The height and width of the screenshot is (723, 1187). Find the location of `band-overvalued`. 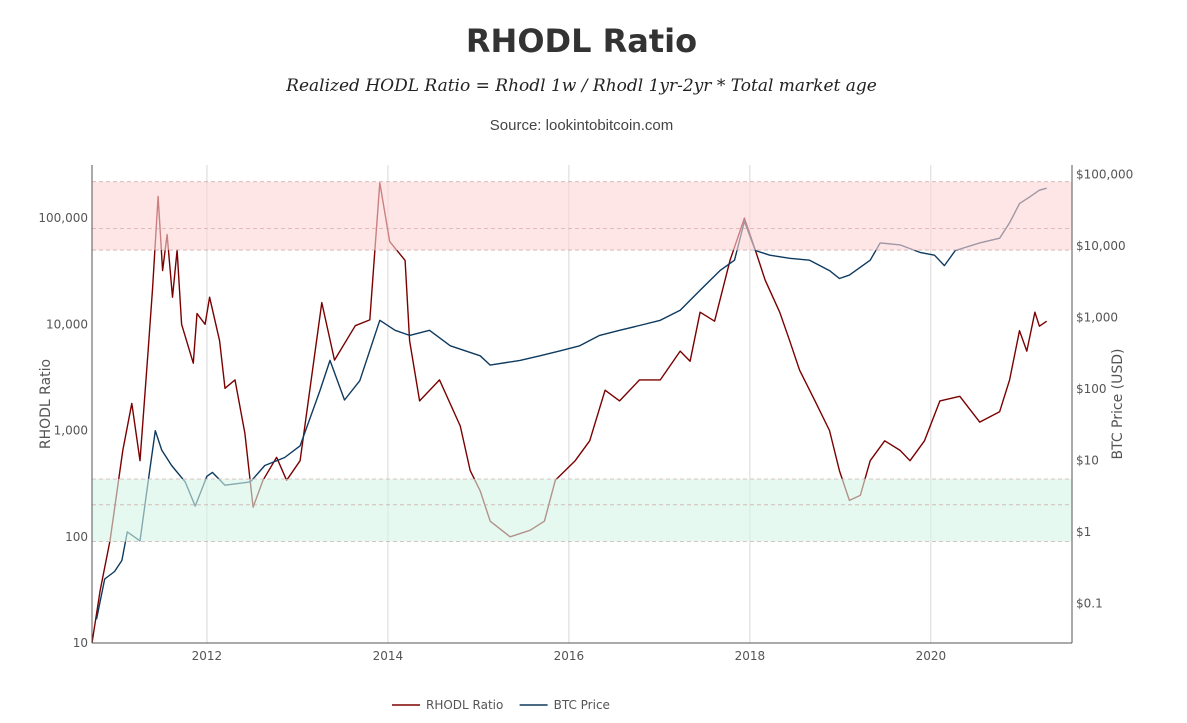

band-overvalued is located at coordinates (582, 216).